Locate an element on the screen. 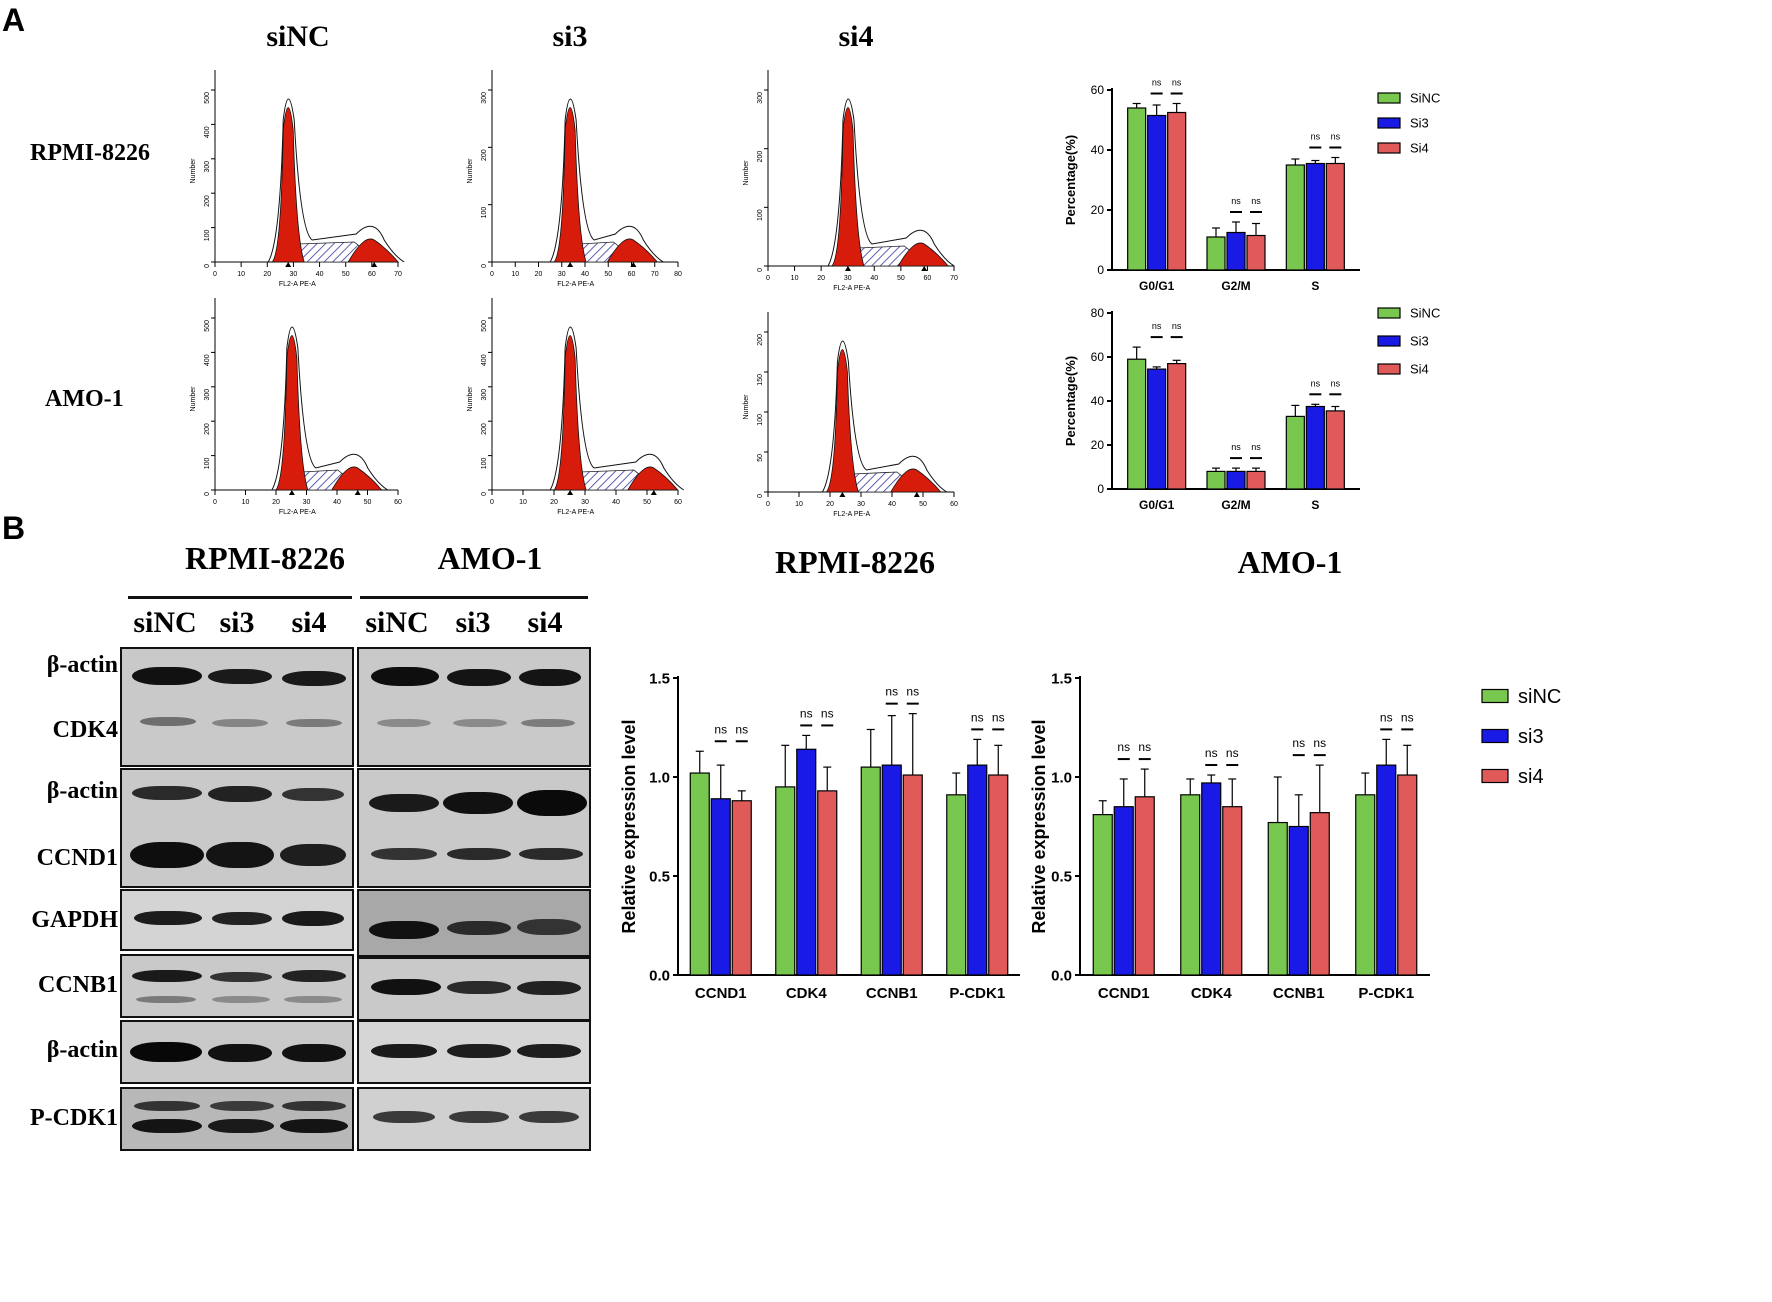 This screenshot has height=1302, width=1772. blot-label-ccnb1: CCNB1 is located at coordinates (77, 985).